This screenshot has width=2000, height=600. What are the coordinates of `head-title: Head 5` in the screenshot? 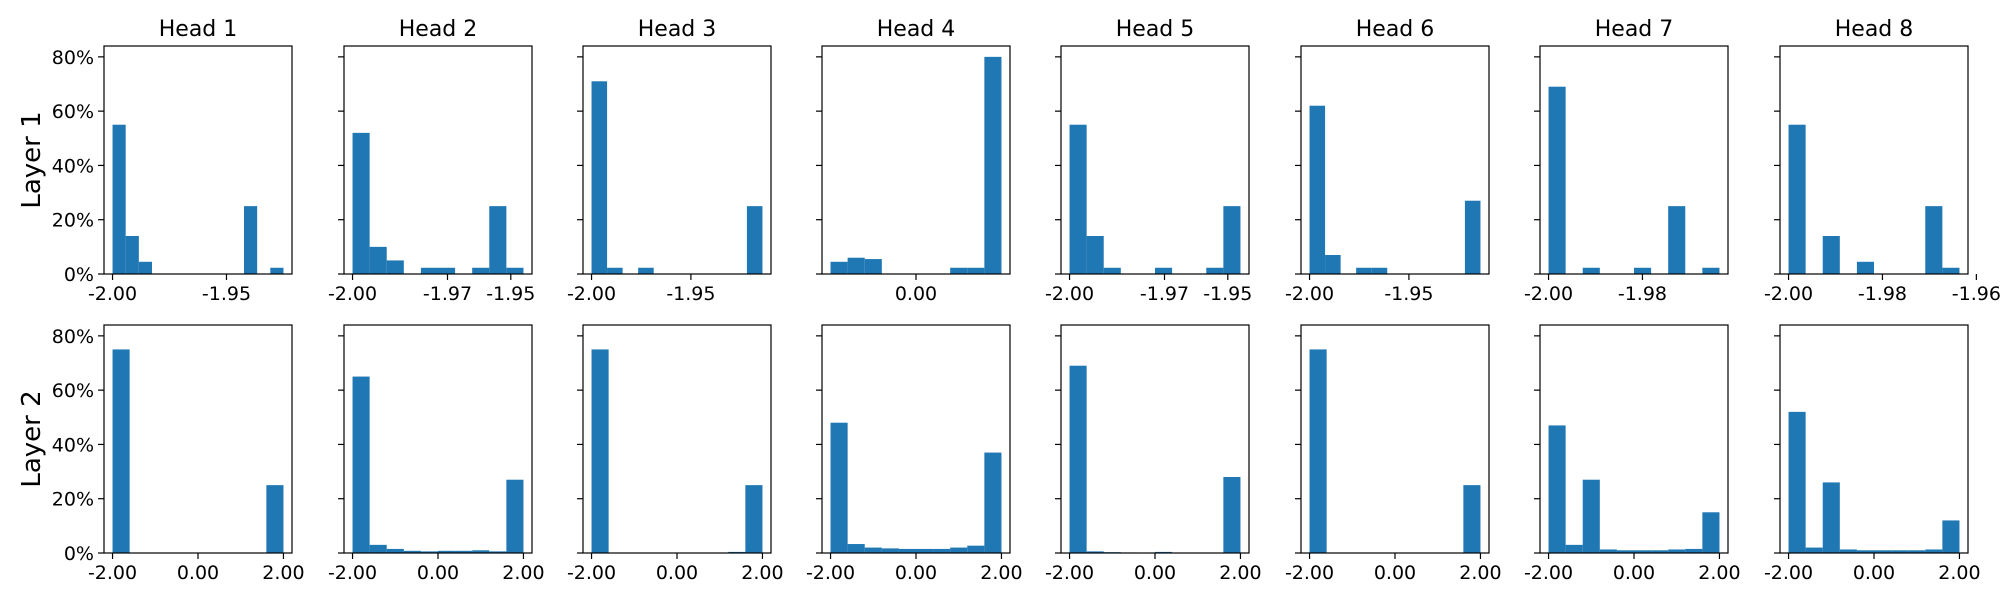 It's located at (1155, 29).